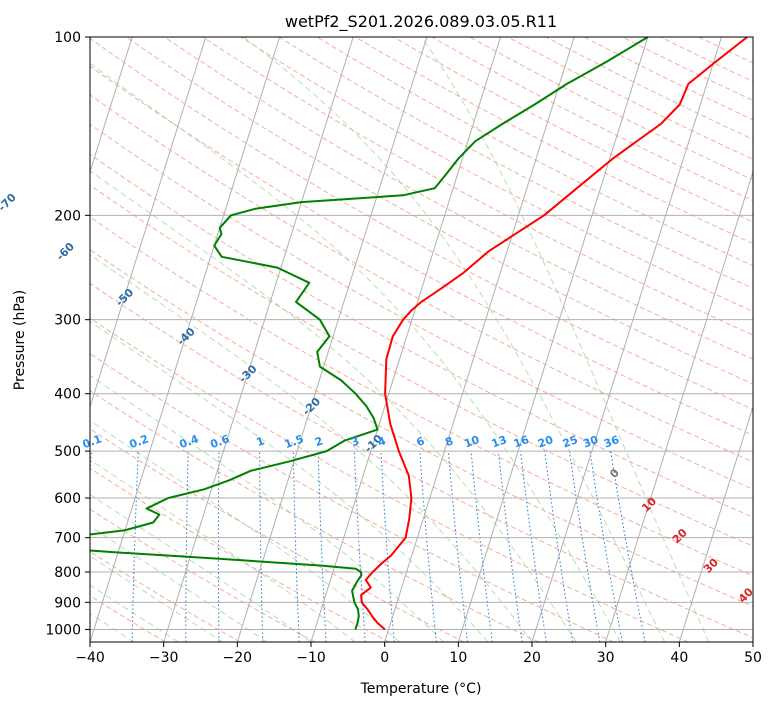 This screenshot has height=708, width=775. Describe the element at coordinates (521, 442) in the screenshot. I see `mixing-ratio-label: 16` at that location.